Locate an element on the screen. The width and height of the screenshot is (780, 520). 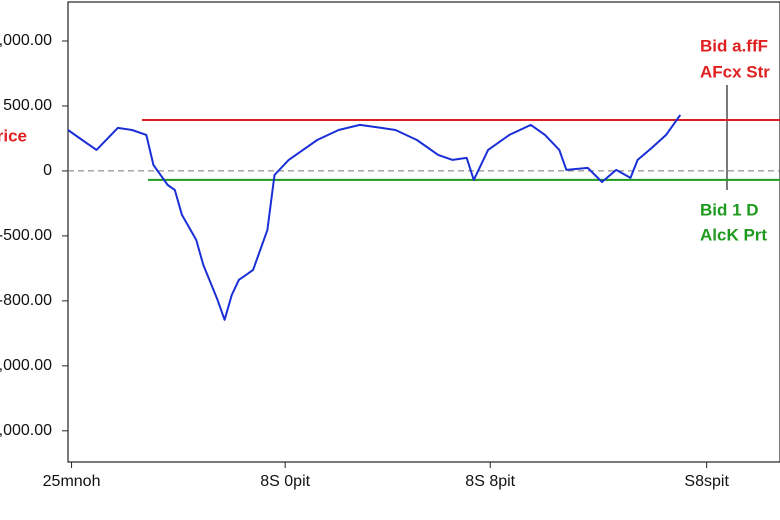
y-tick-label: -800.00 is located at coordinates (26, 300).